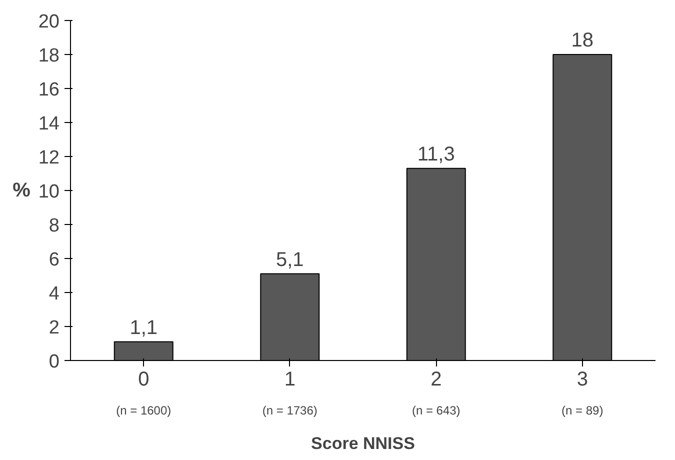 The image size is (675, 460). What do you see at coordinates (49, 90) in the screenshot?
I see `y-tick-label: 16` at bounding box center [49, 90].